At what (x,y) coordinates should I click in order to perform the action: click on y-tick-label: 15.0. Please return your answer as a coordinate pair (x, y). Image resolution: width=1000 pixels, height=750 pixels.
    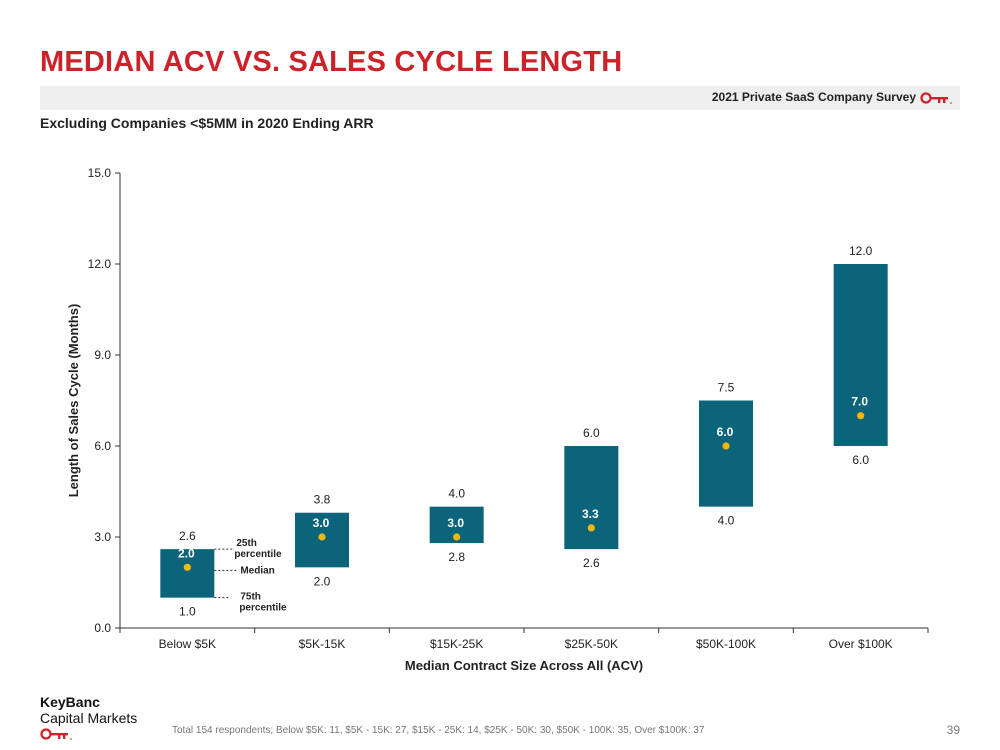
    Looking at the image, I should click on (100, 173).